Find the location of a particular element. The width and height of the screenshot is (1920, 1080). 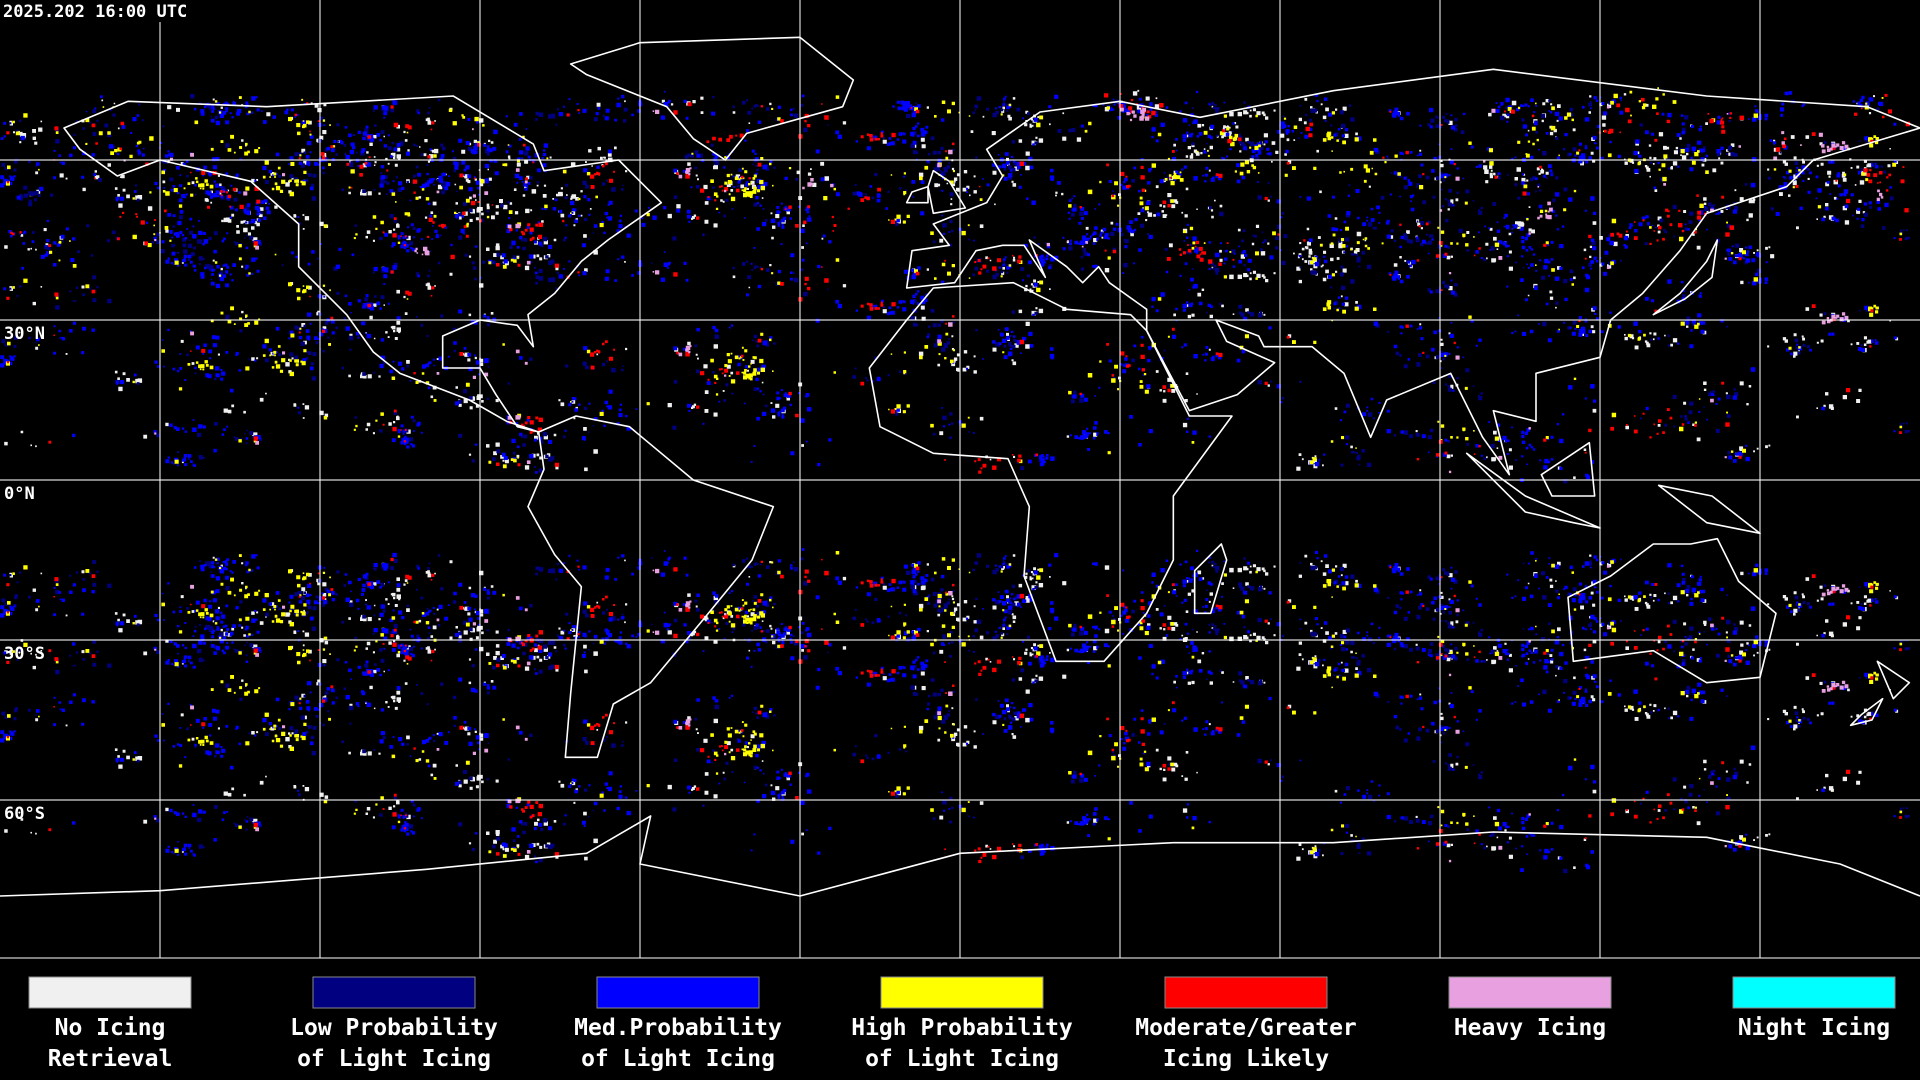

new-zealand is located at coordinates (1880, 693).